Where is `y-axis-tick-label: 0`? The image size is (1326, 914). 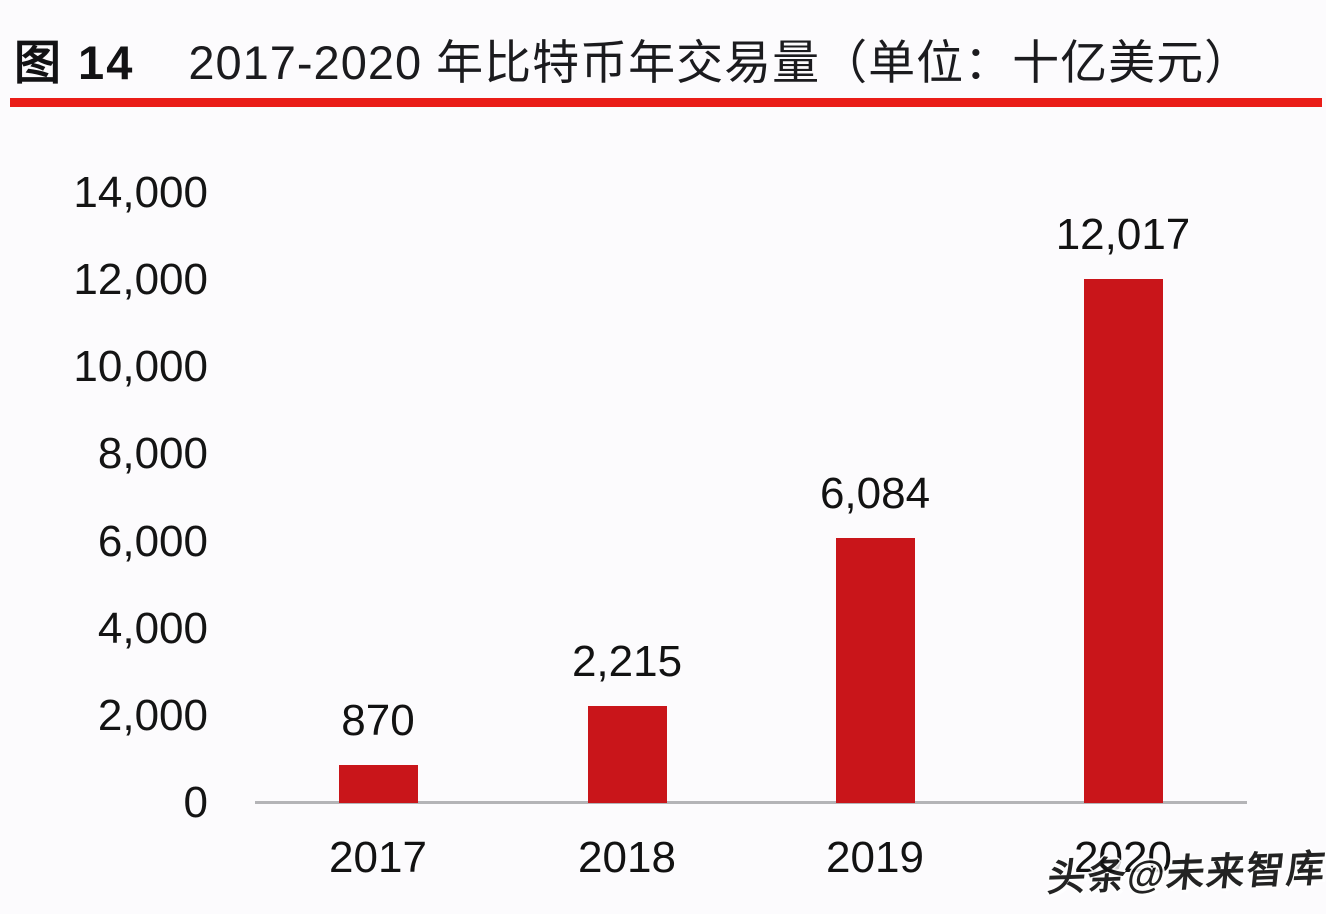 y-axis-tick-label: 0 is located at coordinates (195, 802).